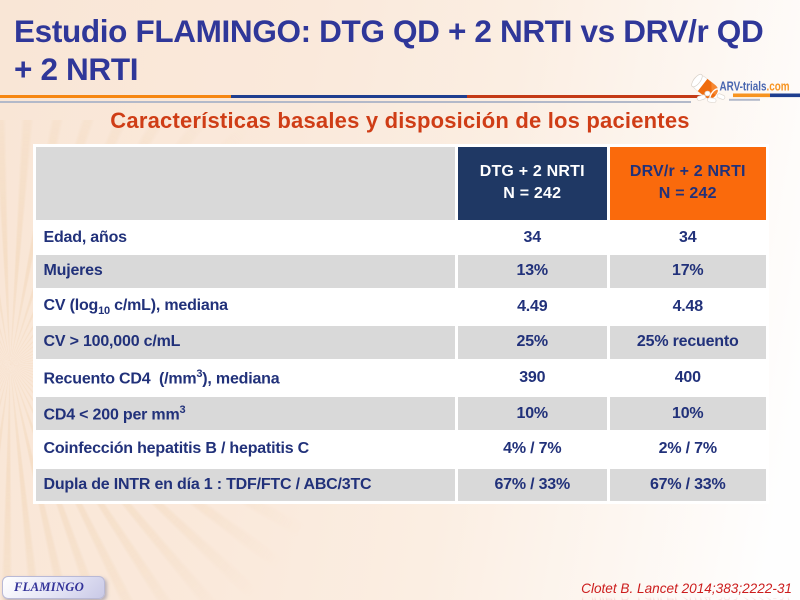 Image resolution: width=800 pixels, height=600 pixels. What do you see at coordinates (755, 86) in the screenshot?
I see `svg-text: ARV-trials.com` at bounding box center [755, 86].